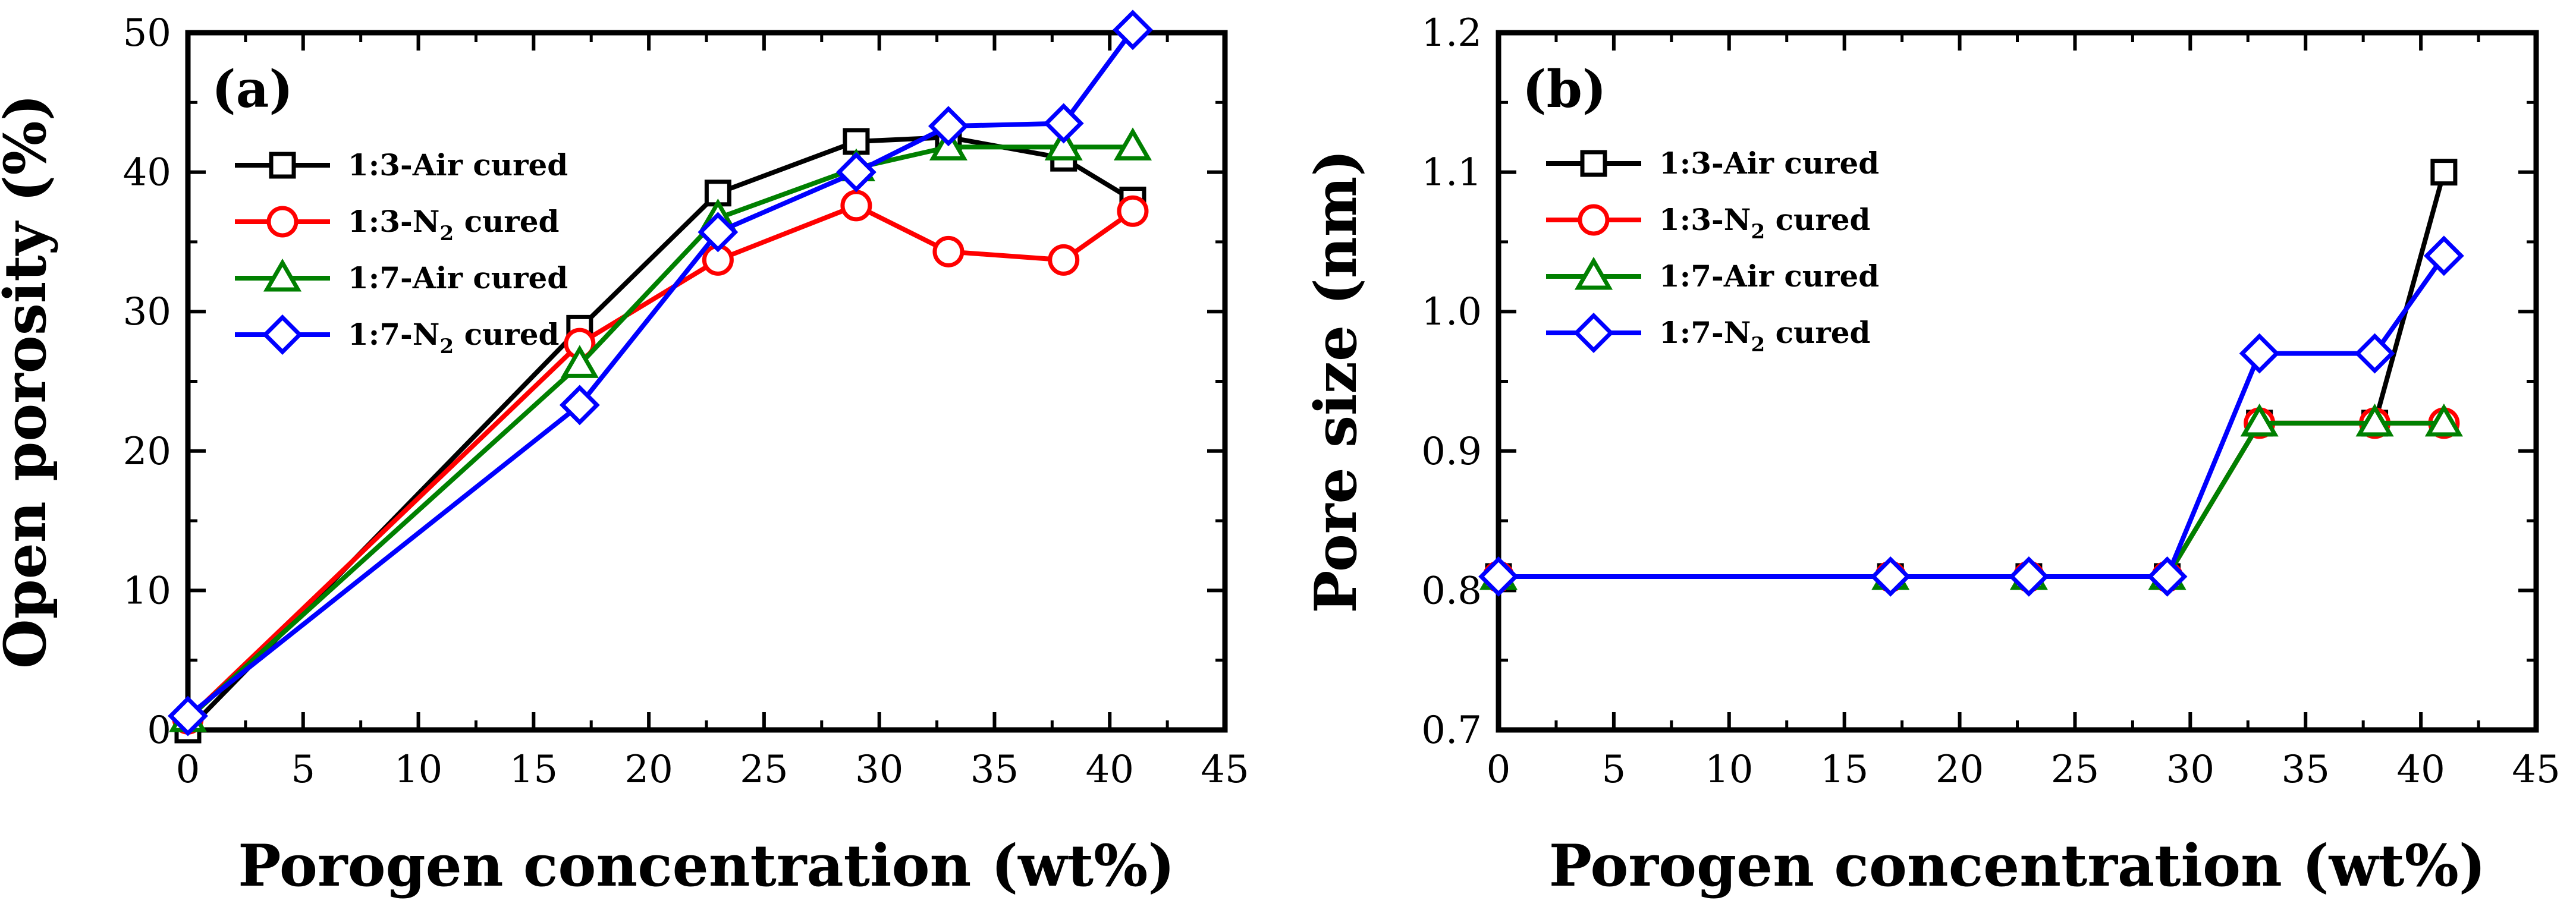  I want to click on panel-label: (a), so click(252, 89).